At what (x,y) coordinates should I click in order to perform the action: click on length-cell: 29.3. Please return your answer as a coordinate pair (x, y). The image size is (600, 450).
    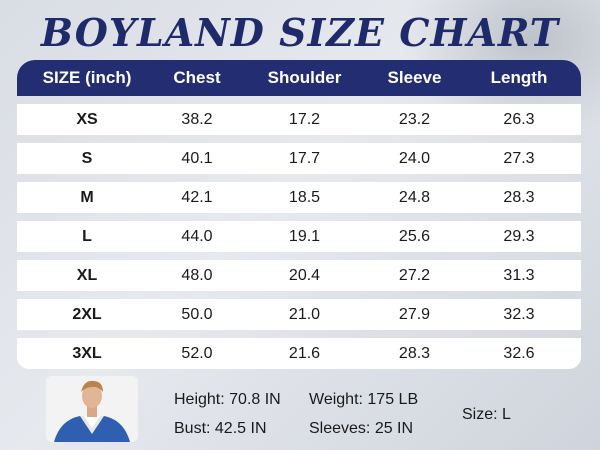
    Looking at the image, I should click on (519, 236).